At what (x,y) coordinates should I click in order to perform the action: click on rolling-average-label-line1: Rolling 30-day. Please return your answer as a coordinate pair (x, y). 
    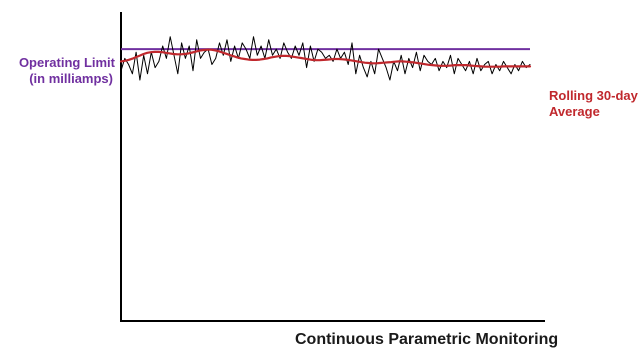
    Looking at the image, I should click on (594, 95).